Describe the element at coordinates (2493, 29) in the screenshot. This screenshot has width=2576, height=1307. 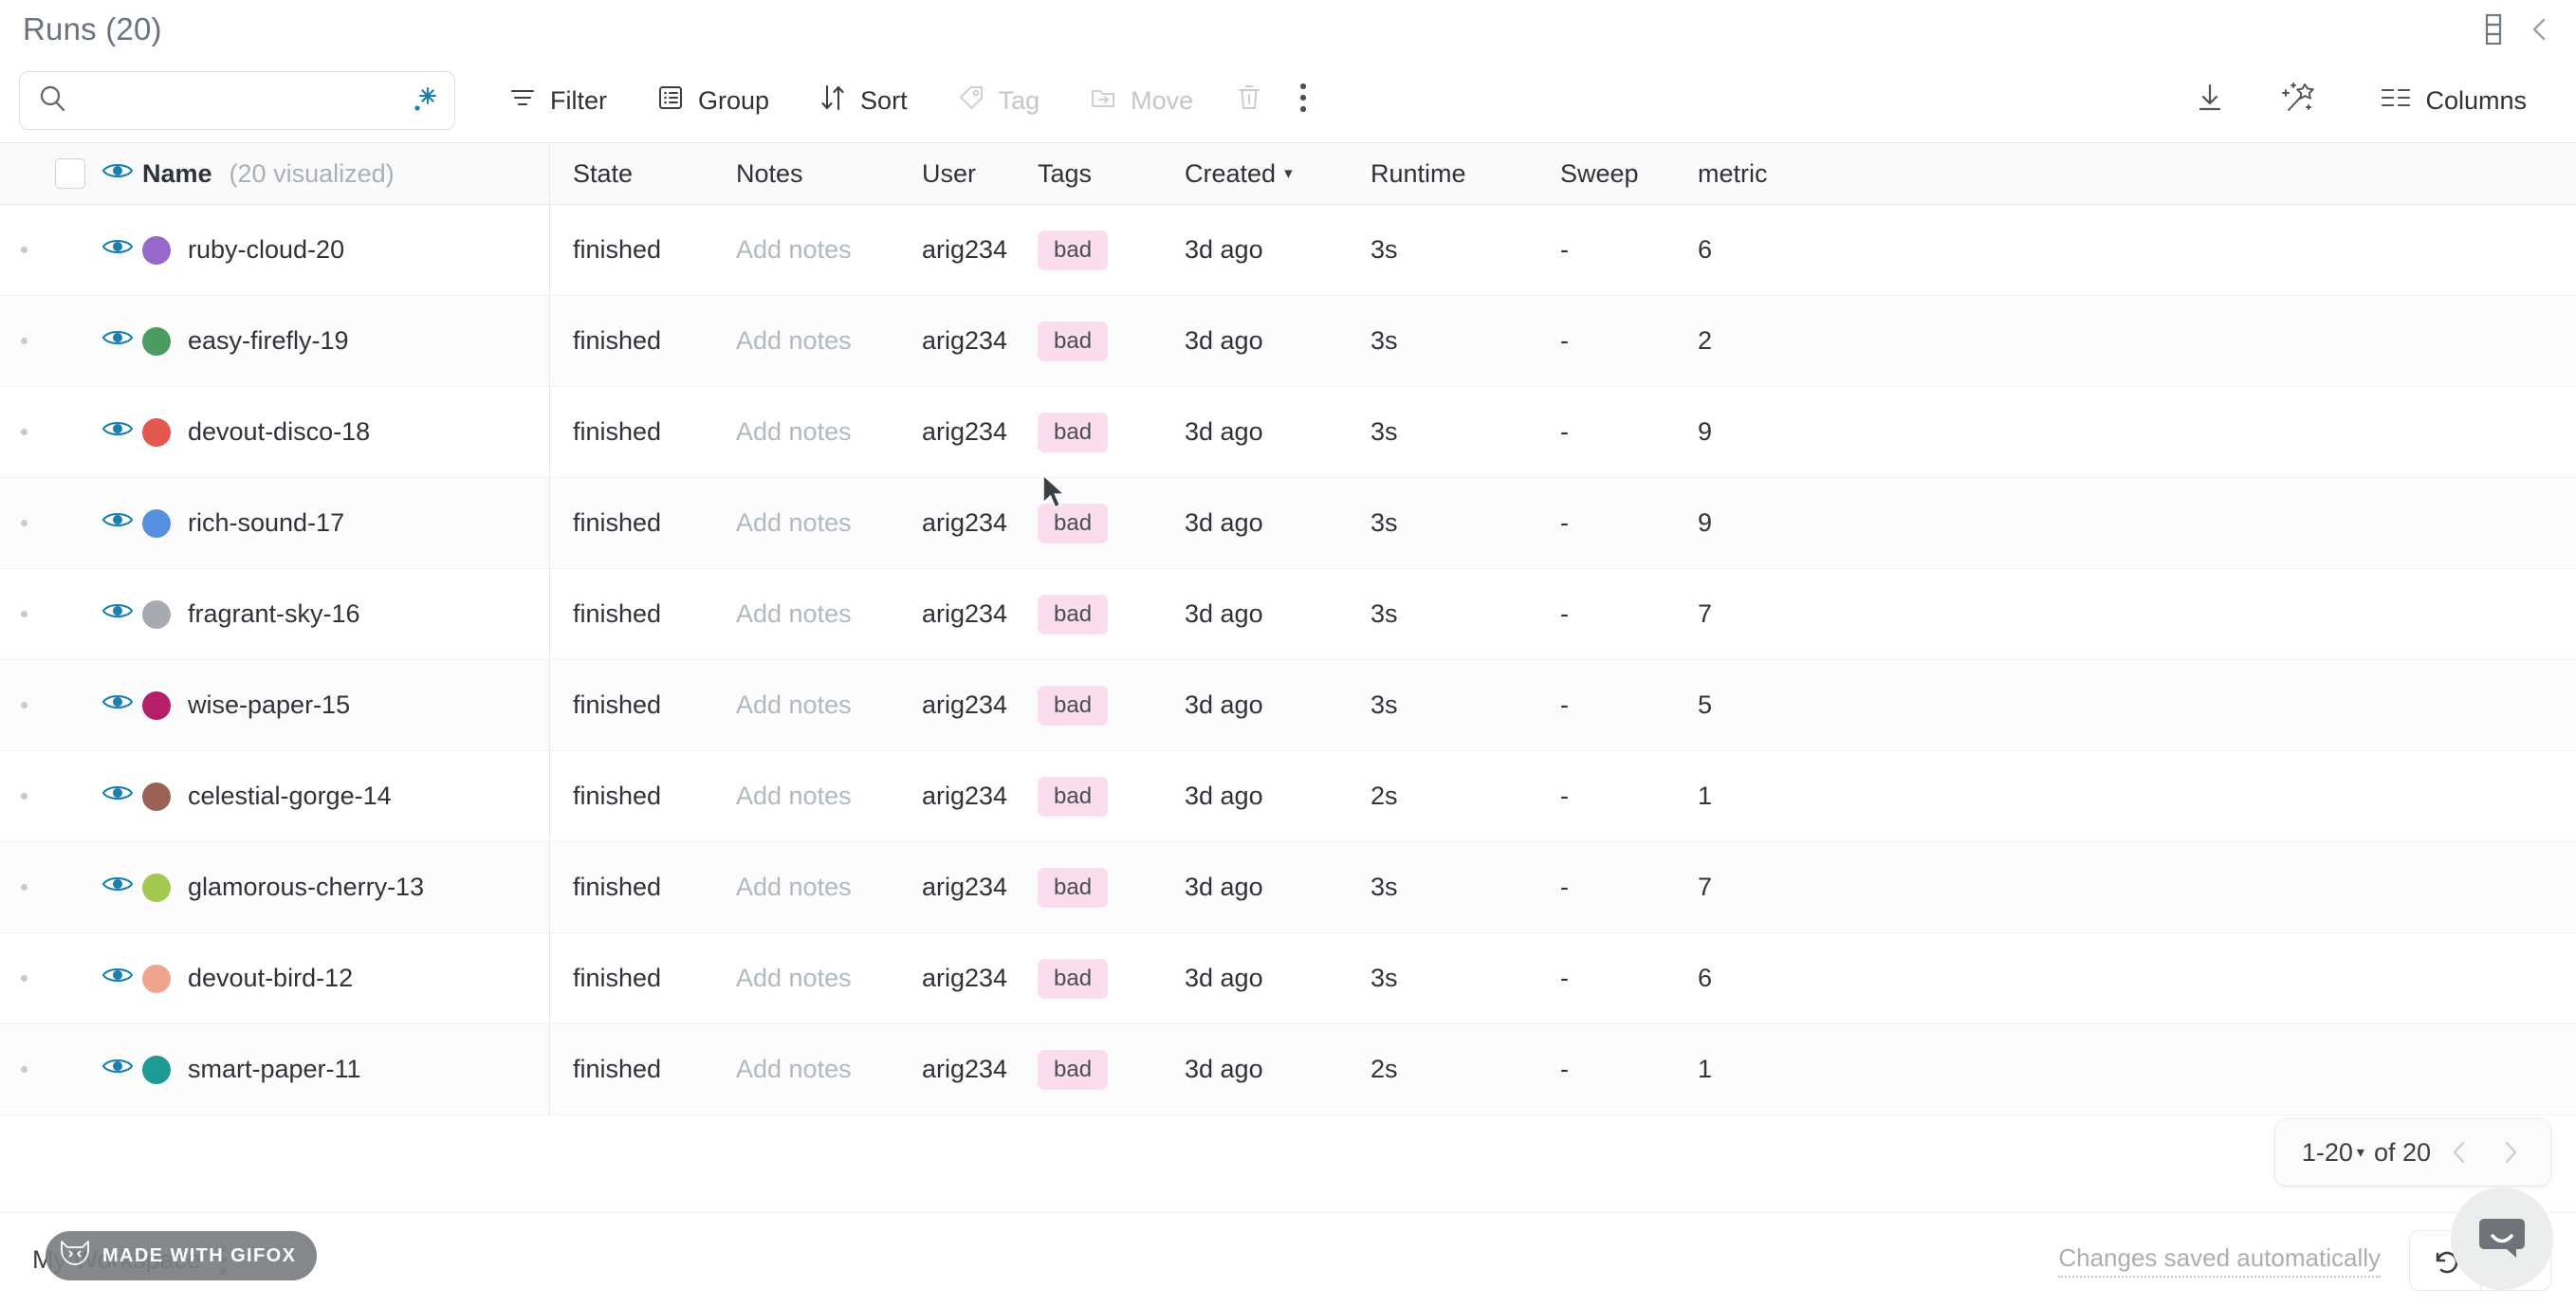
I see `panel-layout-icon` at that location.